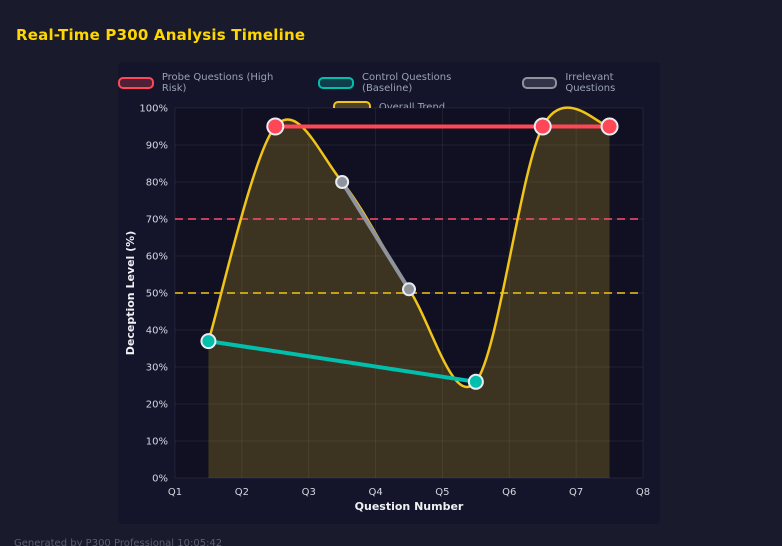  I want to click on legend-item: Control Questions (Baseline), so click(406, 83).